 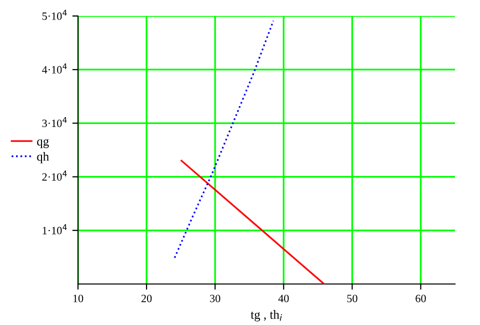 What do you see at coordinates (78, 298) in the screenshot?
I see `x-tick-label: 10` at bounding box center [78, 298].